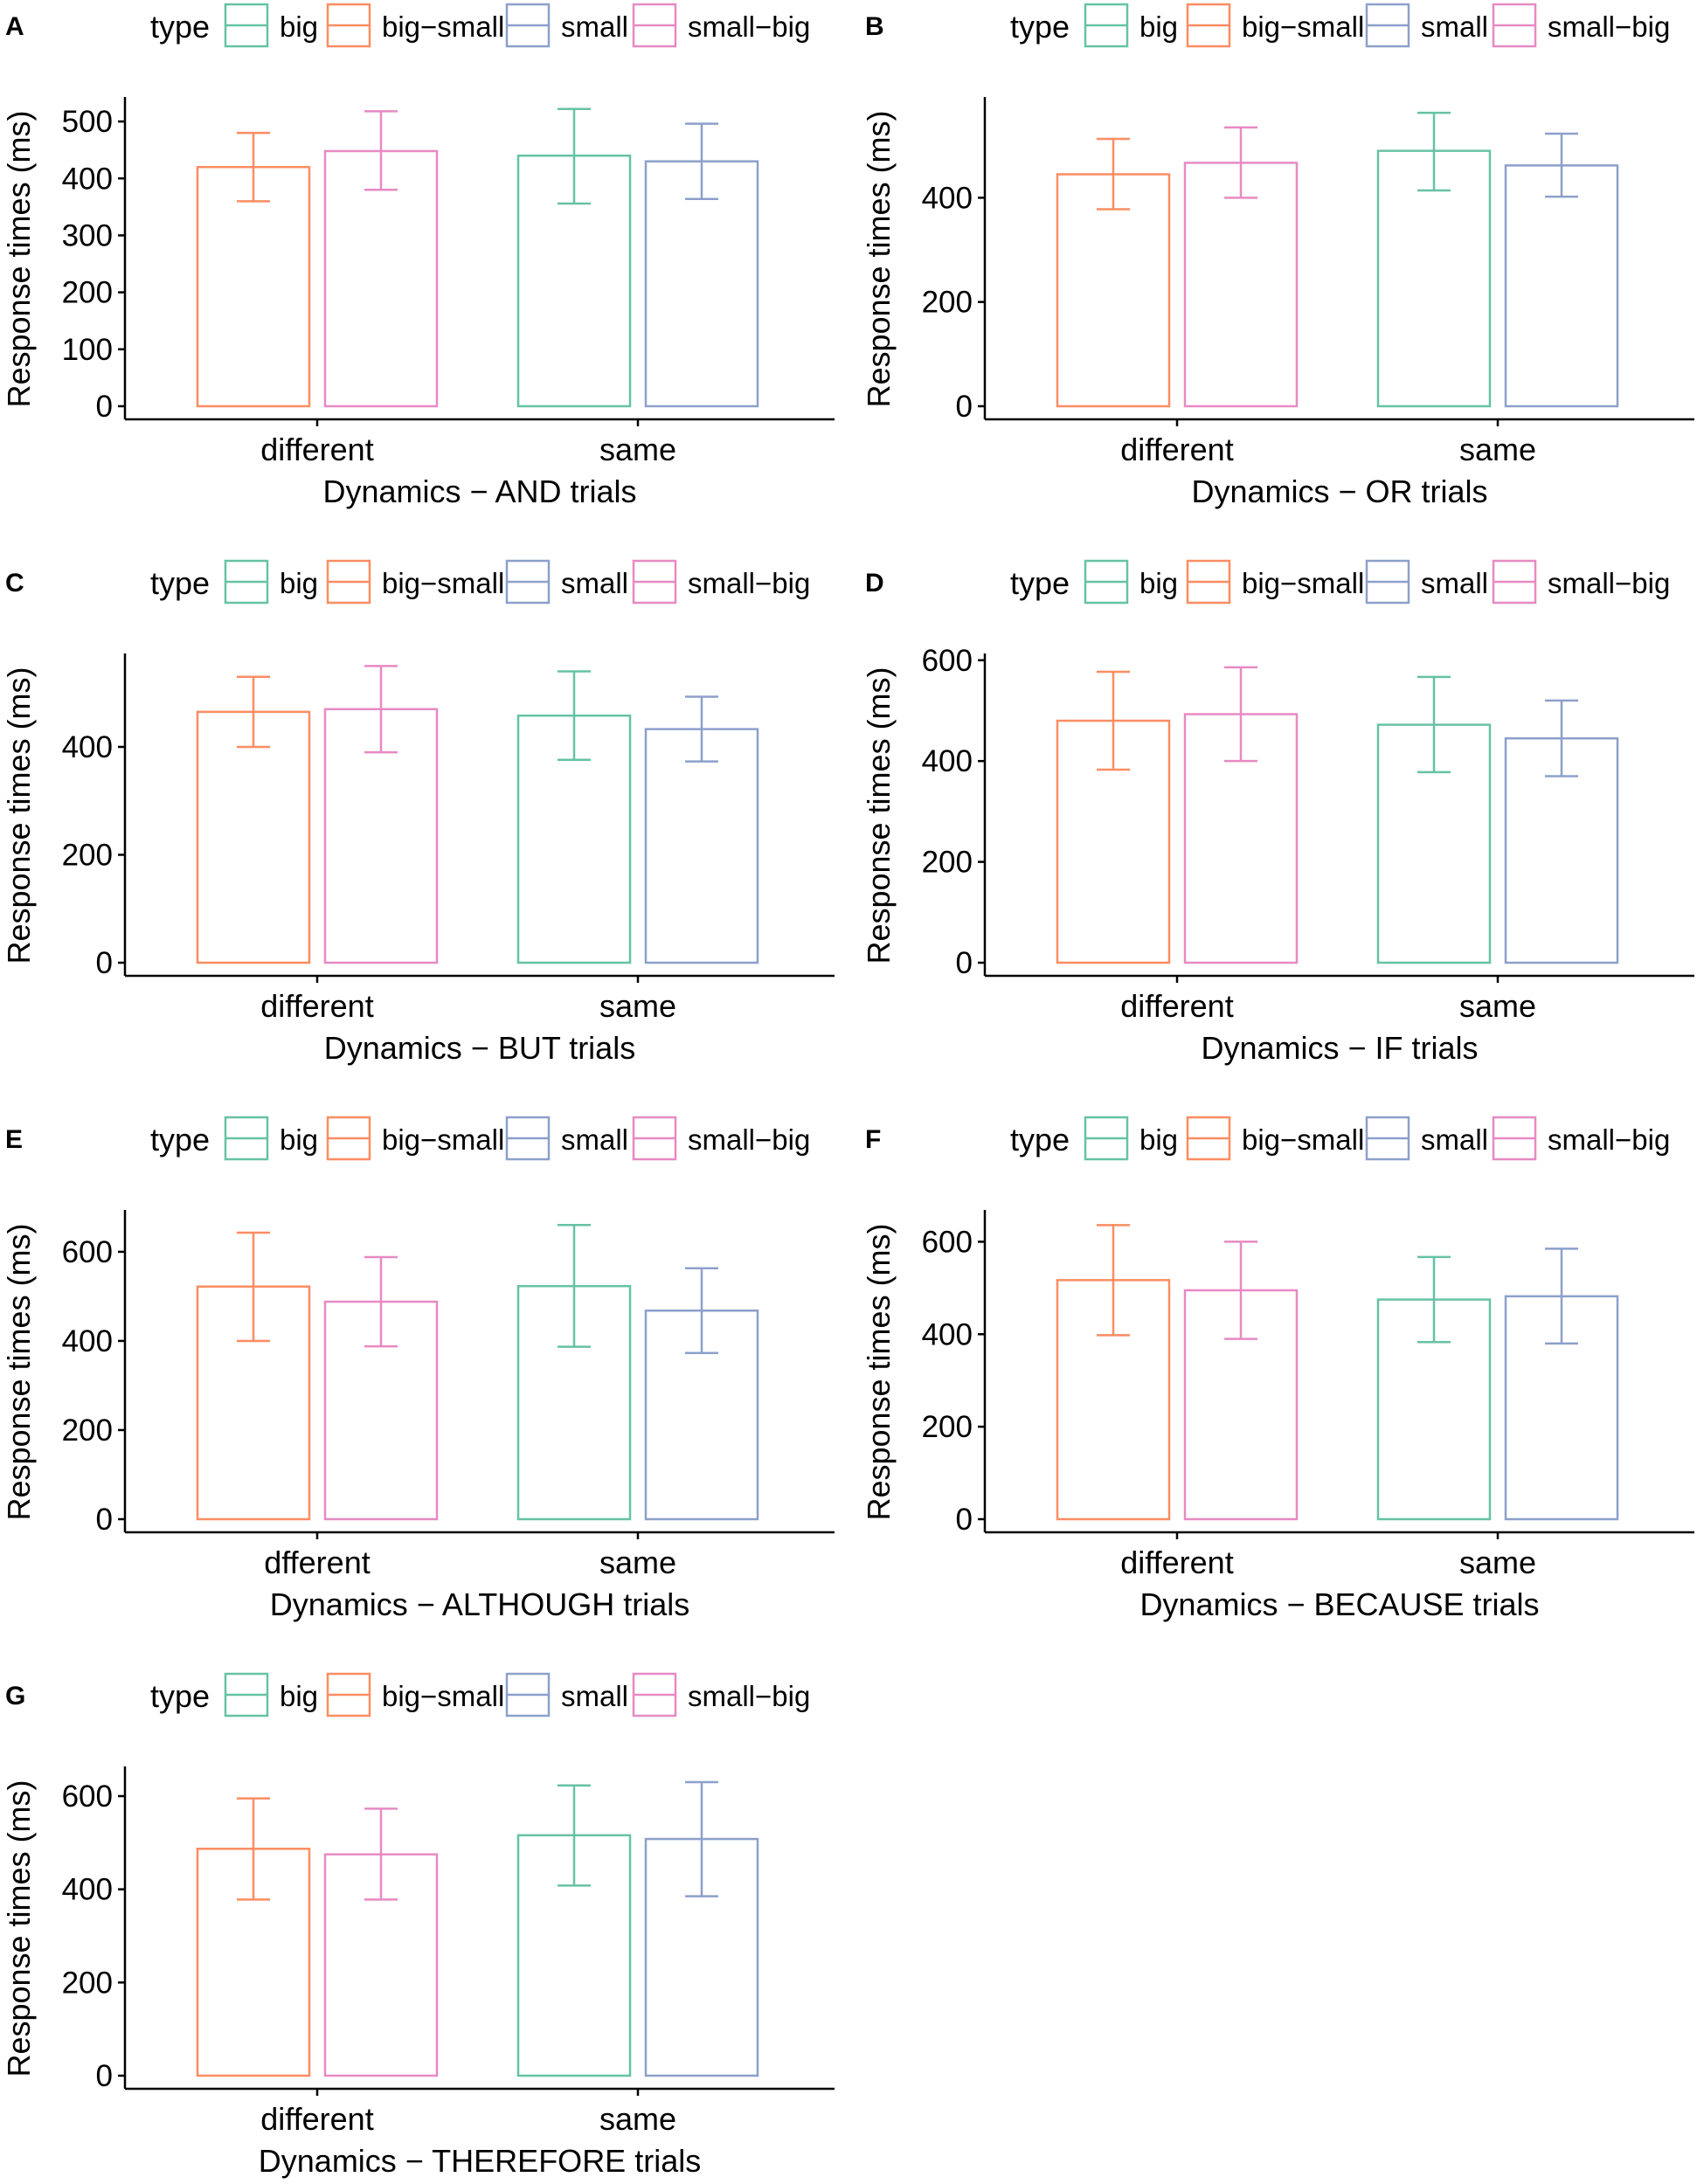 This screenshot has height=2184, width=1697. What do you see at coordinates (479, 491) in the screenshot?
I see `x-axis-title: Dynamics − AND trials` at bounding box center [479, 491].